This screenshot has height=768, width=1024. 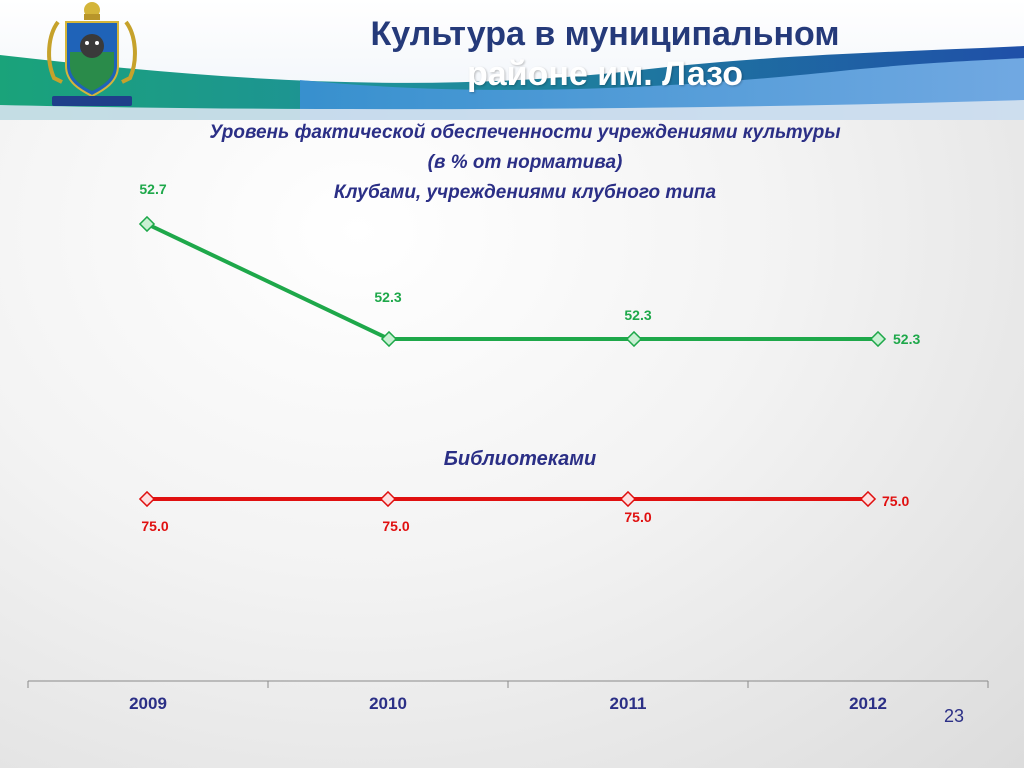 What do you see at coordinates (953, 716) in the screenshot?
I see `page-number: 23` at bounding box center [953, 716].